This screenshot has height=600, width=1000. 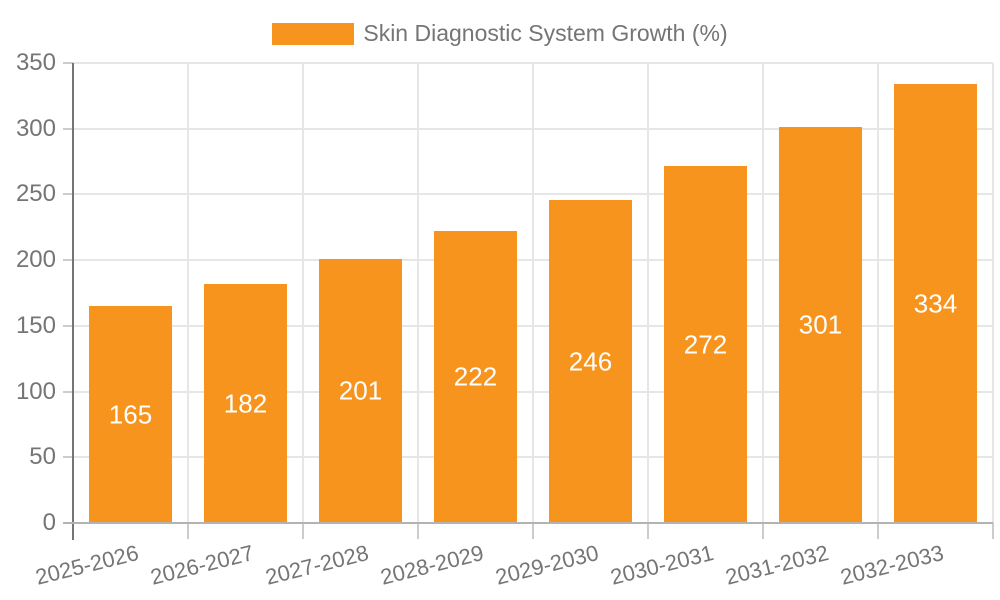 I want to click on y-tick-label: 300, so click(x=35, y=128).